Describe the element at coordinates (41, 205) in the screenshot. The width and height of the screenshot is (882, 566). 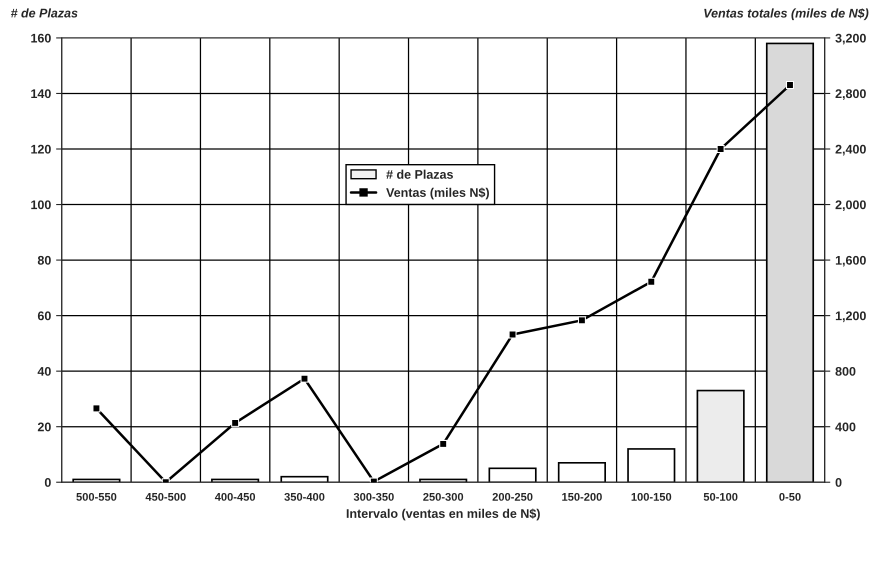
I see `y-tick-label: 100` at that location.